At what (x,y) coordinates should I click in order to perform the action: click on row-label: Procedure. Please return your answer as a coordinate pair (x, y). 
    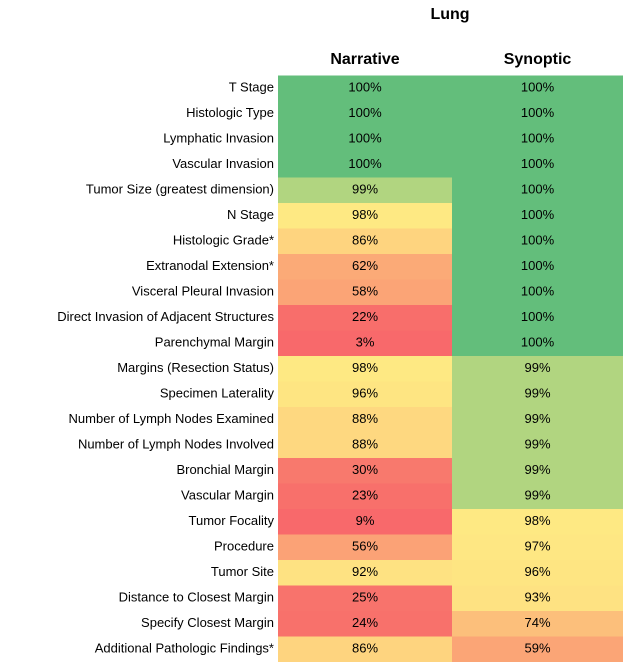
    Looking at the image, I should click on (244, 546).